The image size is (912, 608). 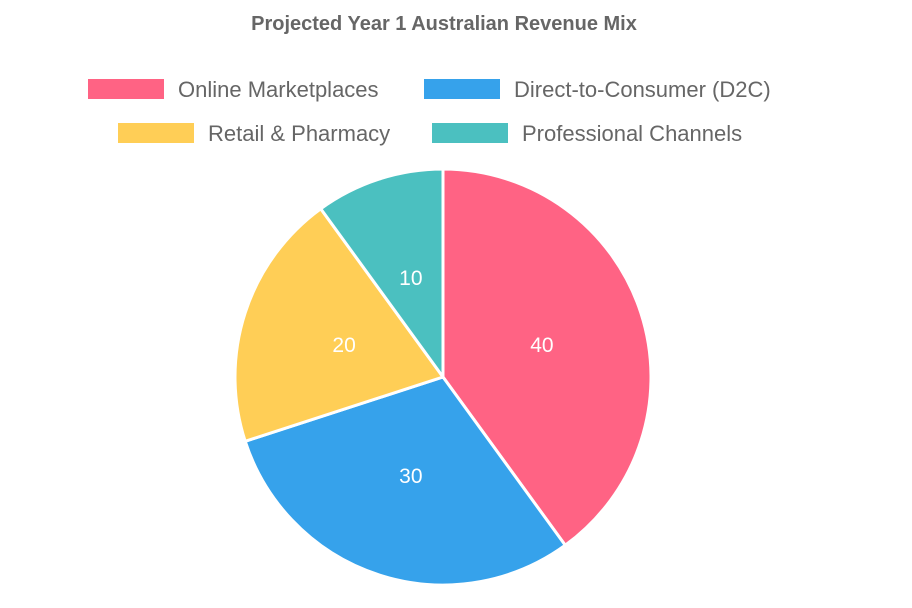 I want to click on legend-item: Direct-to-Consumer (D2C), so click(x=597, y=89).